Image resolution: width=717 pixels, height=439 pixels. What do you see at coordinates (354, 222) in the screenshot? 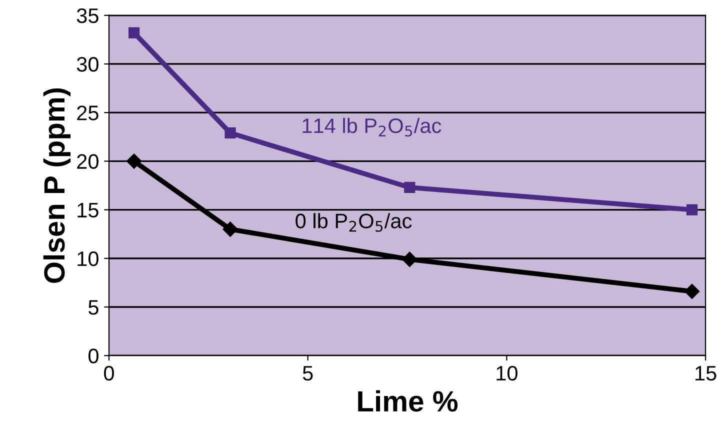
I see `annotation: 0 lb P$_{2}$O$_{5}$/ac` at bounding box center [354, 222].